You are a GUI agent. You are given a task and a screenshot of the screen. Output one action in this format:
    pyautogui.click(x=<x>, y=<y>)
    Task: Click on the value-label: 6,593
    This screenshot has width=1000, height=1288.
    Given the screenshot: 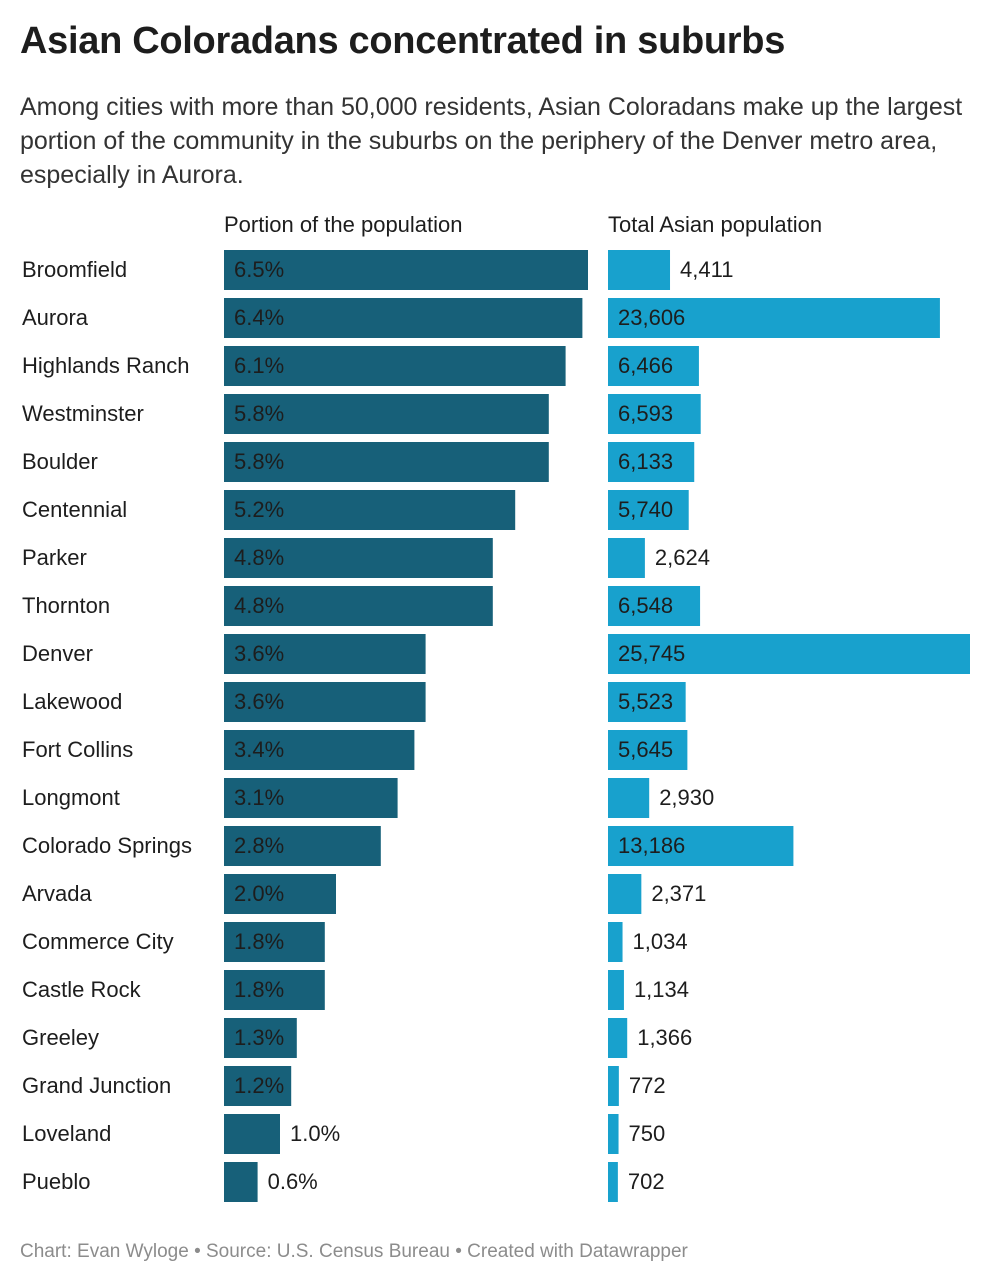 What is the action you would take?
    pyautogui.click(x=645, y=413)
    